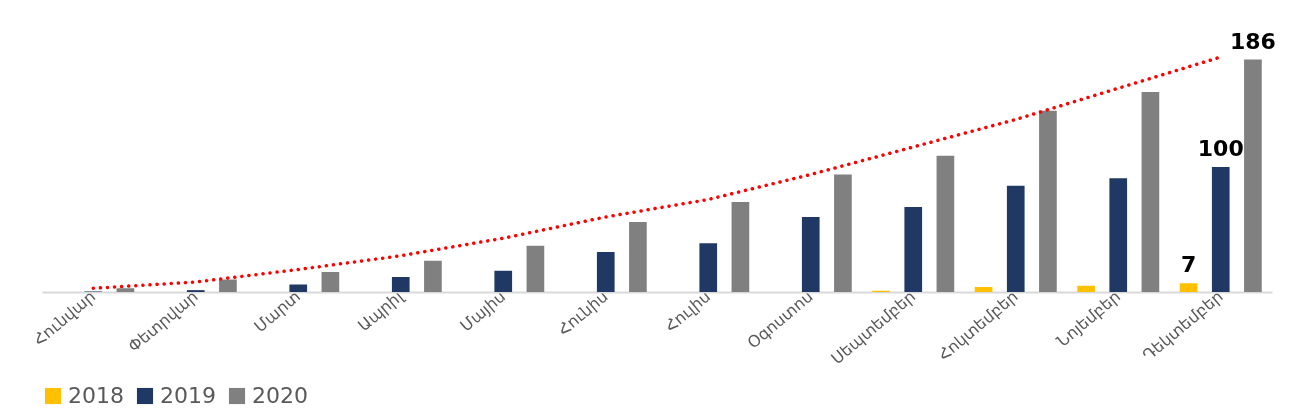 This screenshot has height=408, width=1296. I want to click on legend-label: 2018, so click(96, 395).